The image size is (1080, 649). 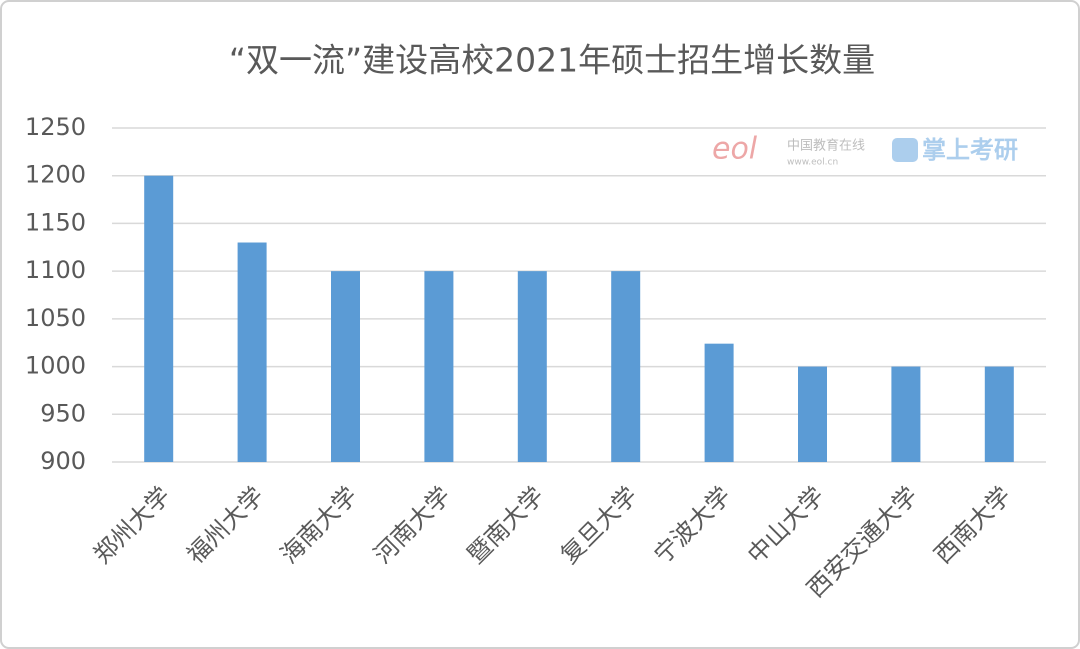 I want to click on y-tick-label: 1250, so click(x=55, y=127).